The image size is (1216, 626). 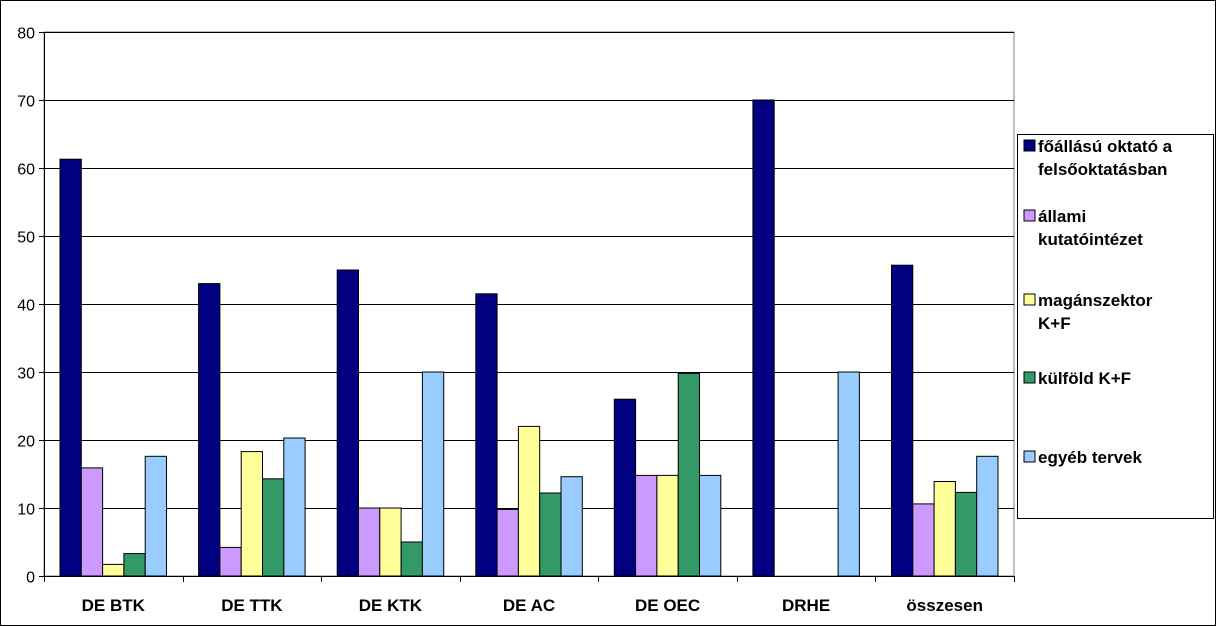 What do you see at coordinates (26, 102) in the screenshot?
I see `y-tick-label: 70` at bounding box center [26, 102].